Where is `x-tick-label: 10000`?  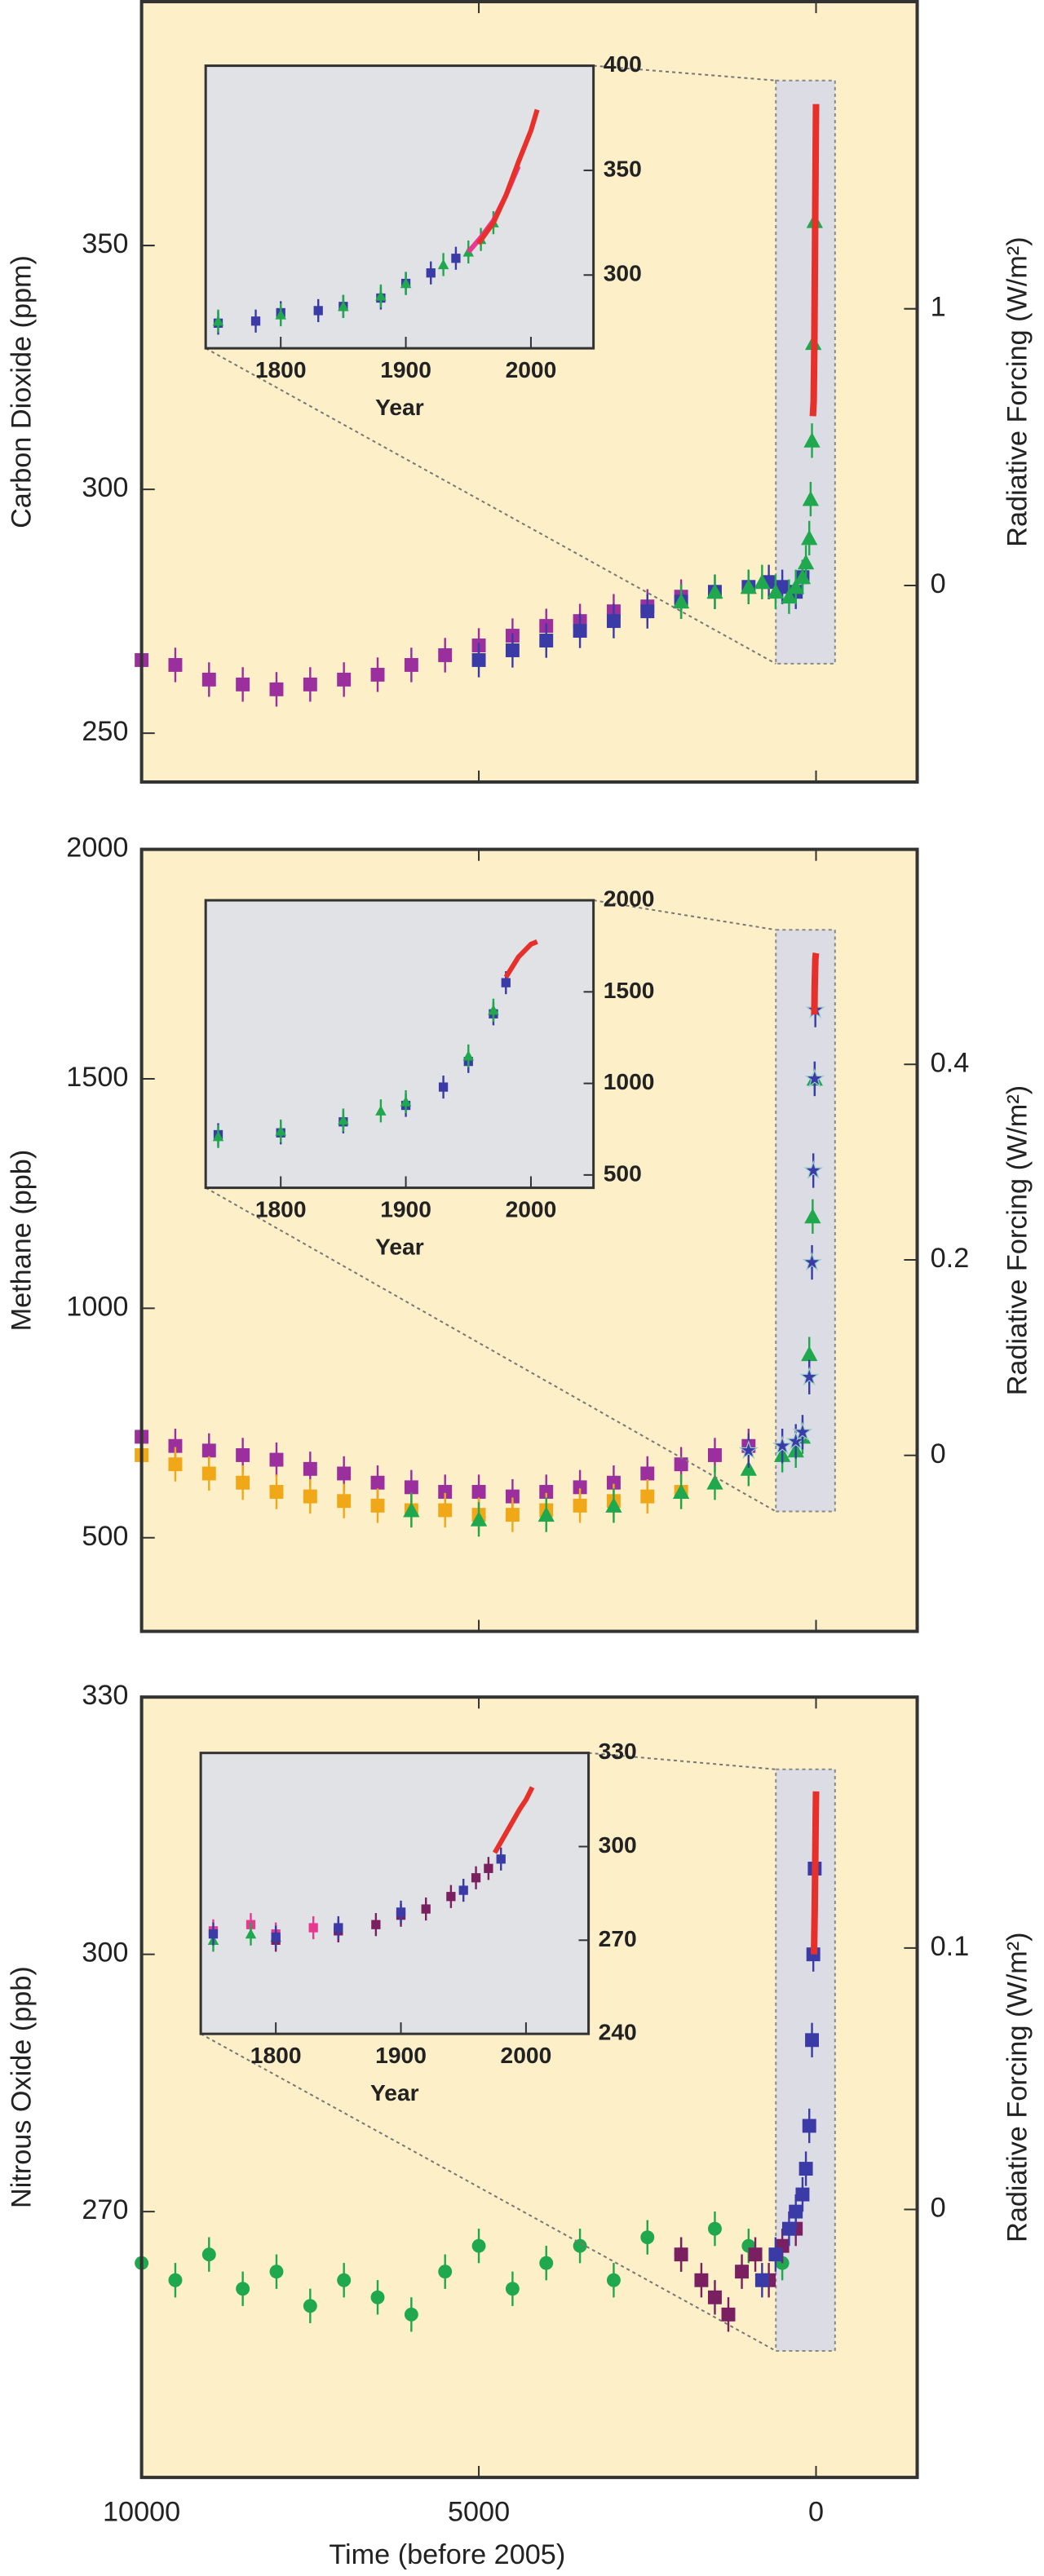
x-tick-label: 10000 is located at coordinates (141, 2511).